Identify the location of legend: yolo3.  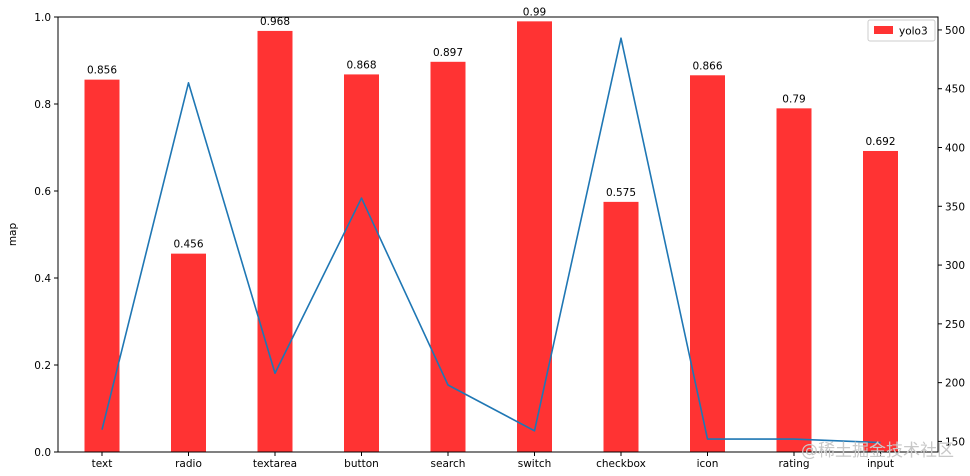
(901, 30).